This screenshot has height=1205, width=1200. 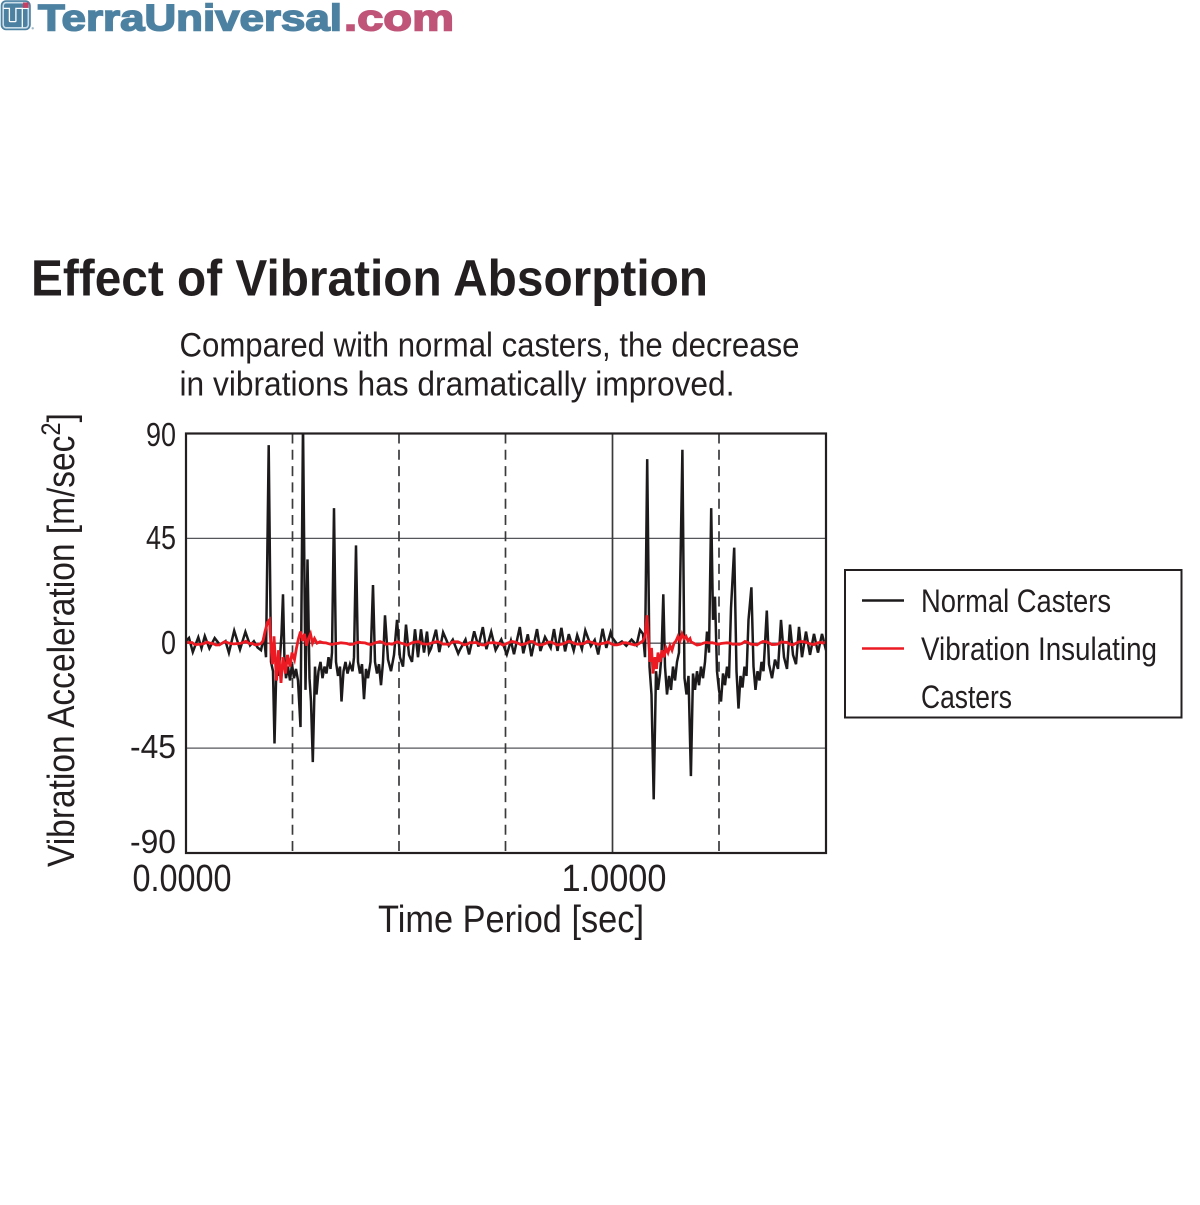 What do you see at coordinates (153, 746) in the screenshot?
I see `svg-text: -45` at bounding box center [153, 746].